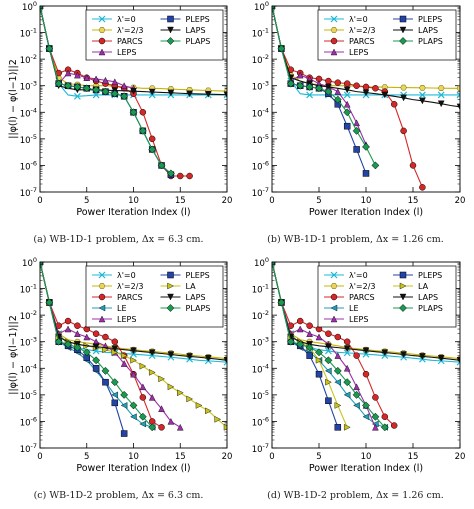  Describe the element at coordinates (126, 19) in the screenshot. I see `legend-label: λ'=0` at that location.